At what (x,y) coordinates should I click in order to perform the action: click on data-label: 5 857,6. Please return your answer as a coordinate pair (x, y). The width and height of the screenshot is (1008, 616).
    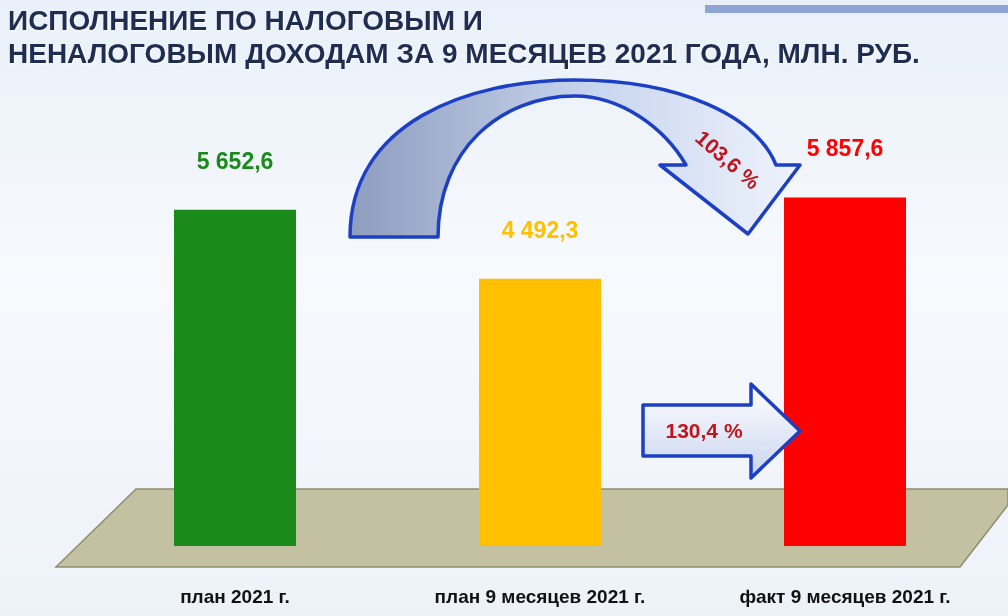
    Looking at the image, I should click on (845, 148).